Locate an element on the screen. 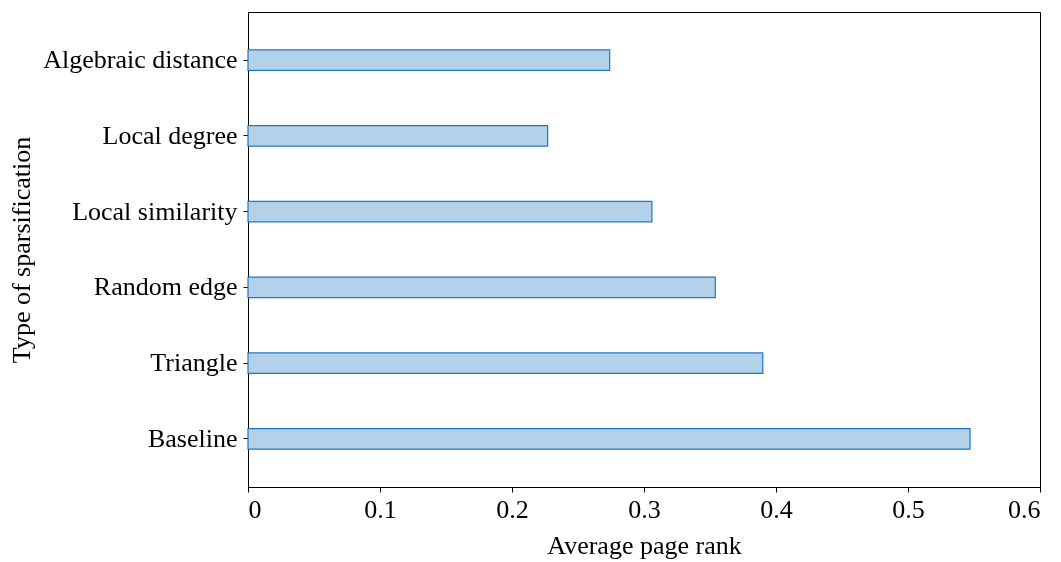 Image resolution: width=1061 pixels, height=562 pixels. x-tick-label: 0.4 is located at coordinates (776, 509).